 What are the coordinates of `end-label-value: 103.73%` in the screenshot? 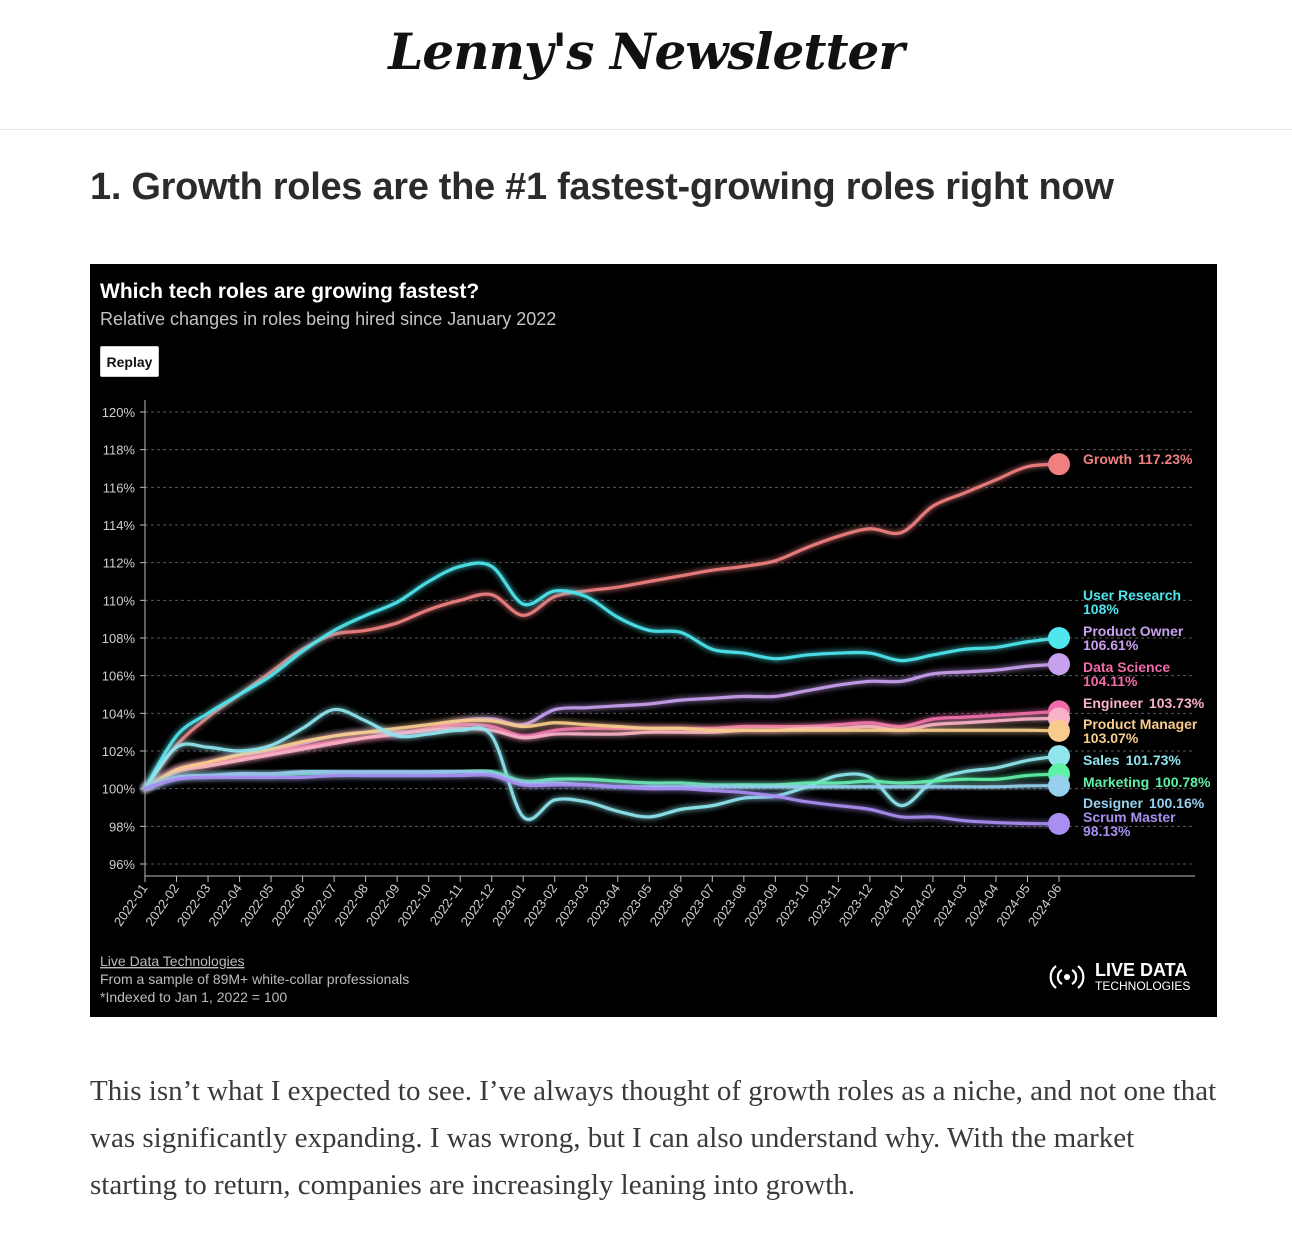 It's located at (1177, 703).